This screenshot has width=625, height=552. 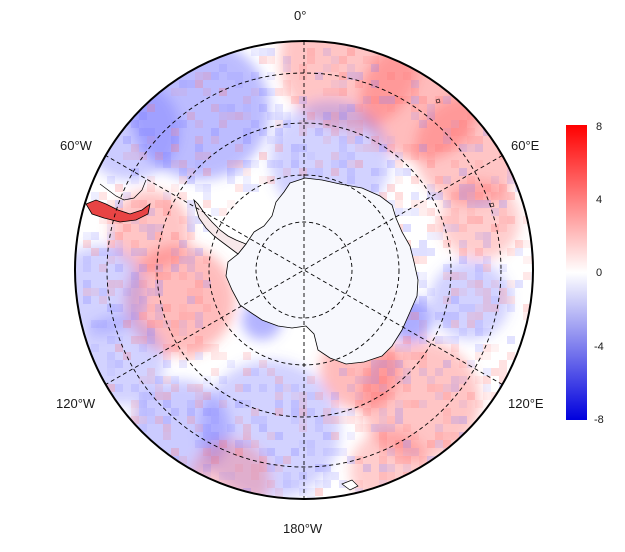 I want to click on meridian-label-0: 0°, so click(x=300, y=15).